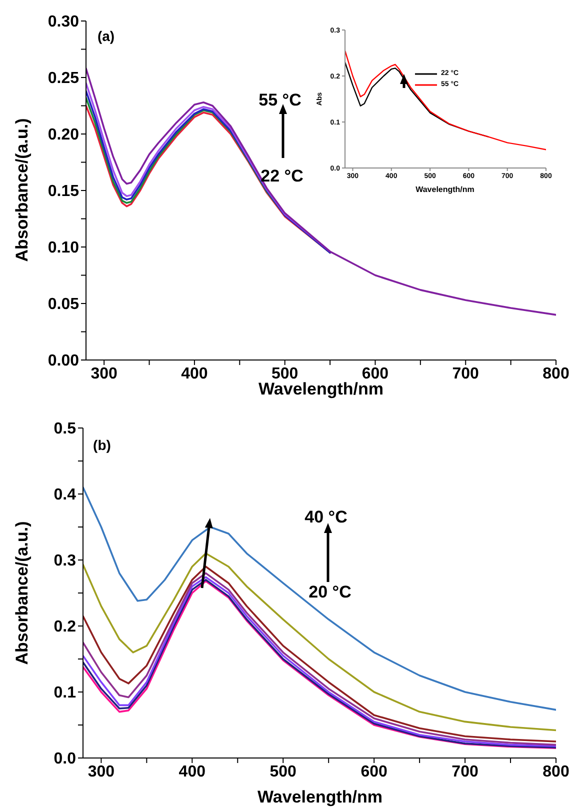 This screenshot has height=808, width=576. What do you see at coordinates (65, 759) in the screenshot?
I see `text: 0.0` at bounding box center [65, 759].